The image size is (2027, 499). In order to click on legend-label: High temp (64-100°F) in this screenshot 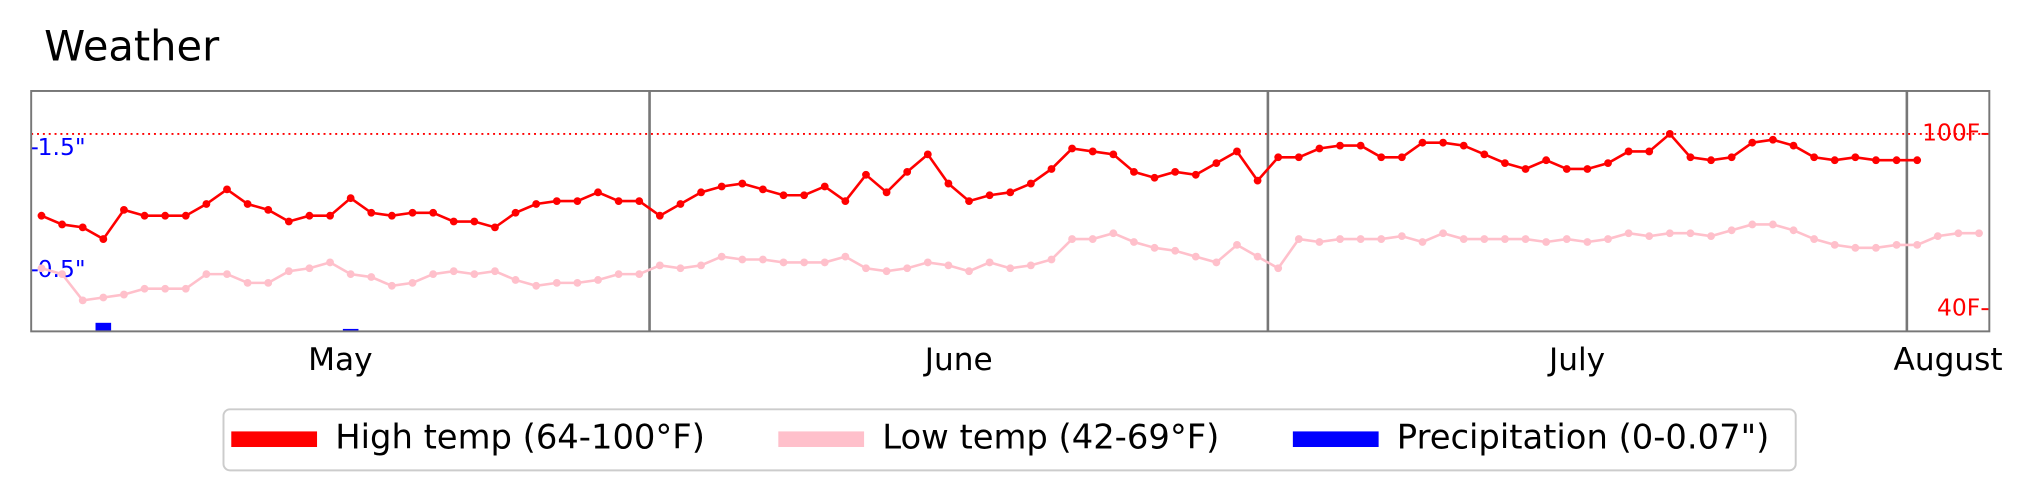, I will do `click(520, 437)`.